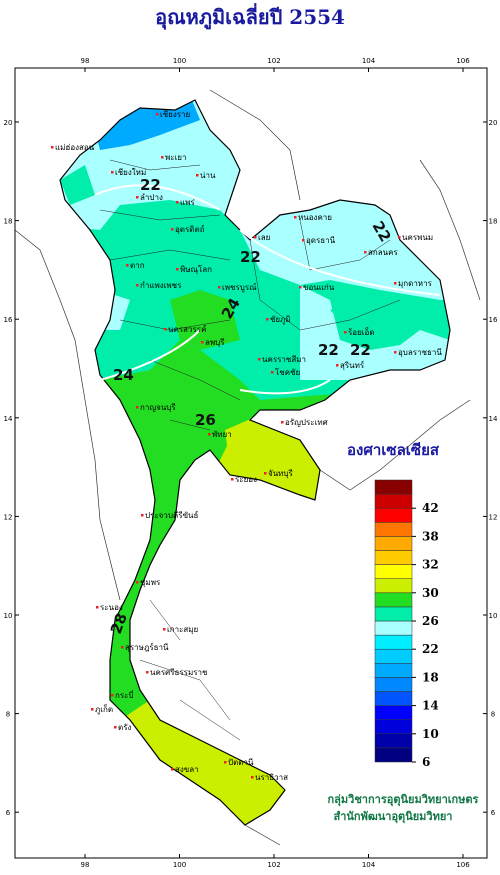 This screenshot has width=500, height=875. I want to click on place-label: สุราษฎร์ธานี, so click(147, 647).